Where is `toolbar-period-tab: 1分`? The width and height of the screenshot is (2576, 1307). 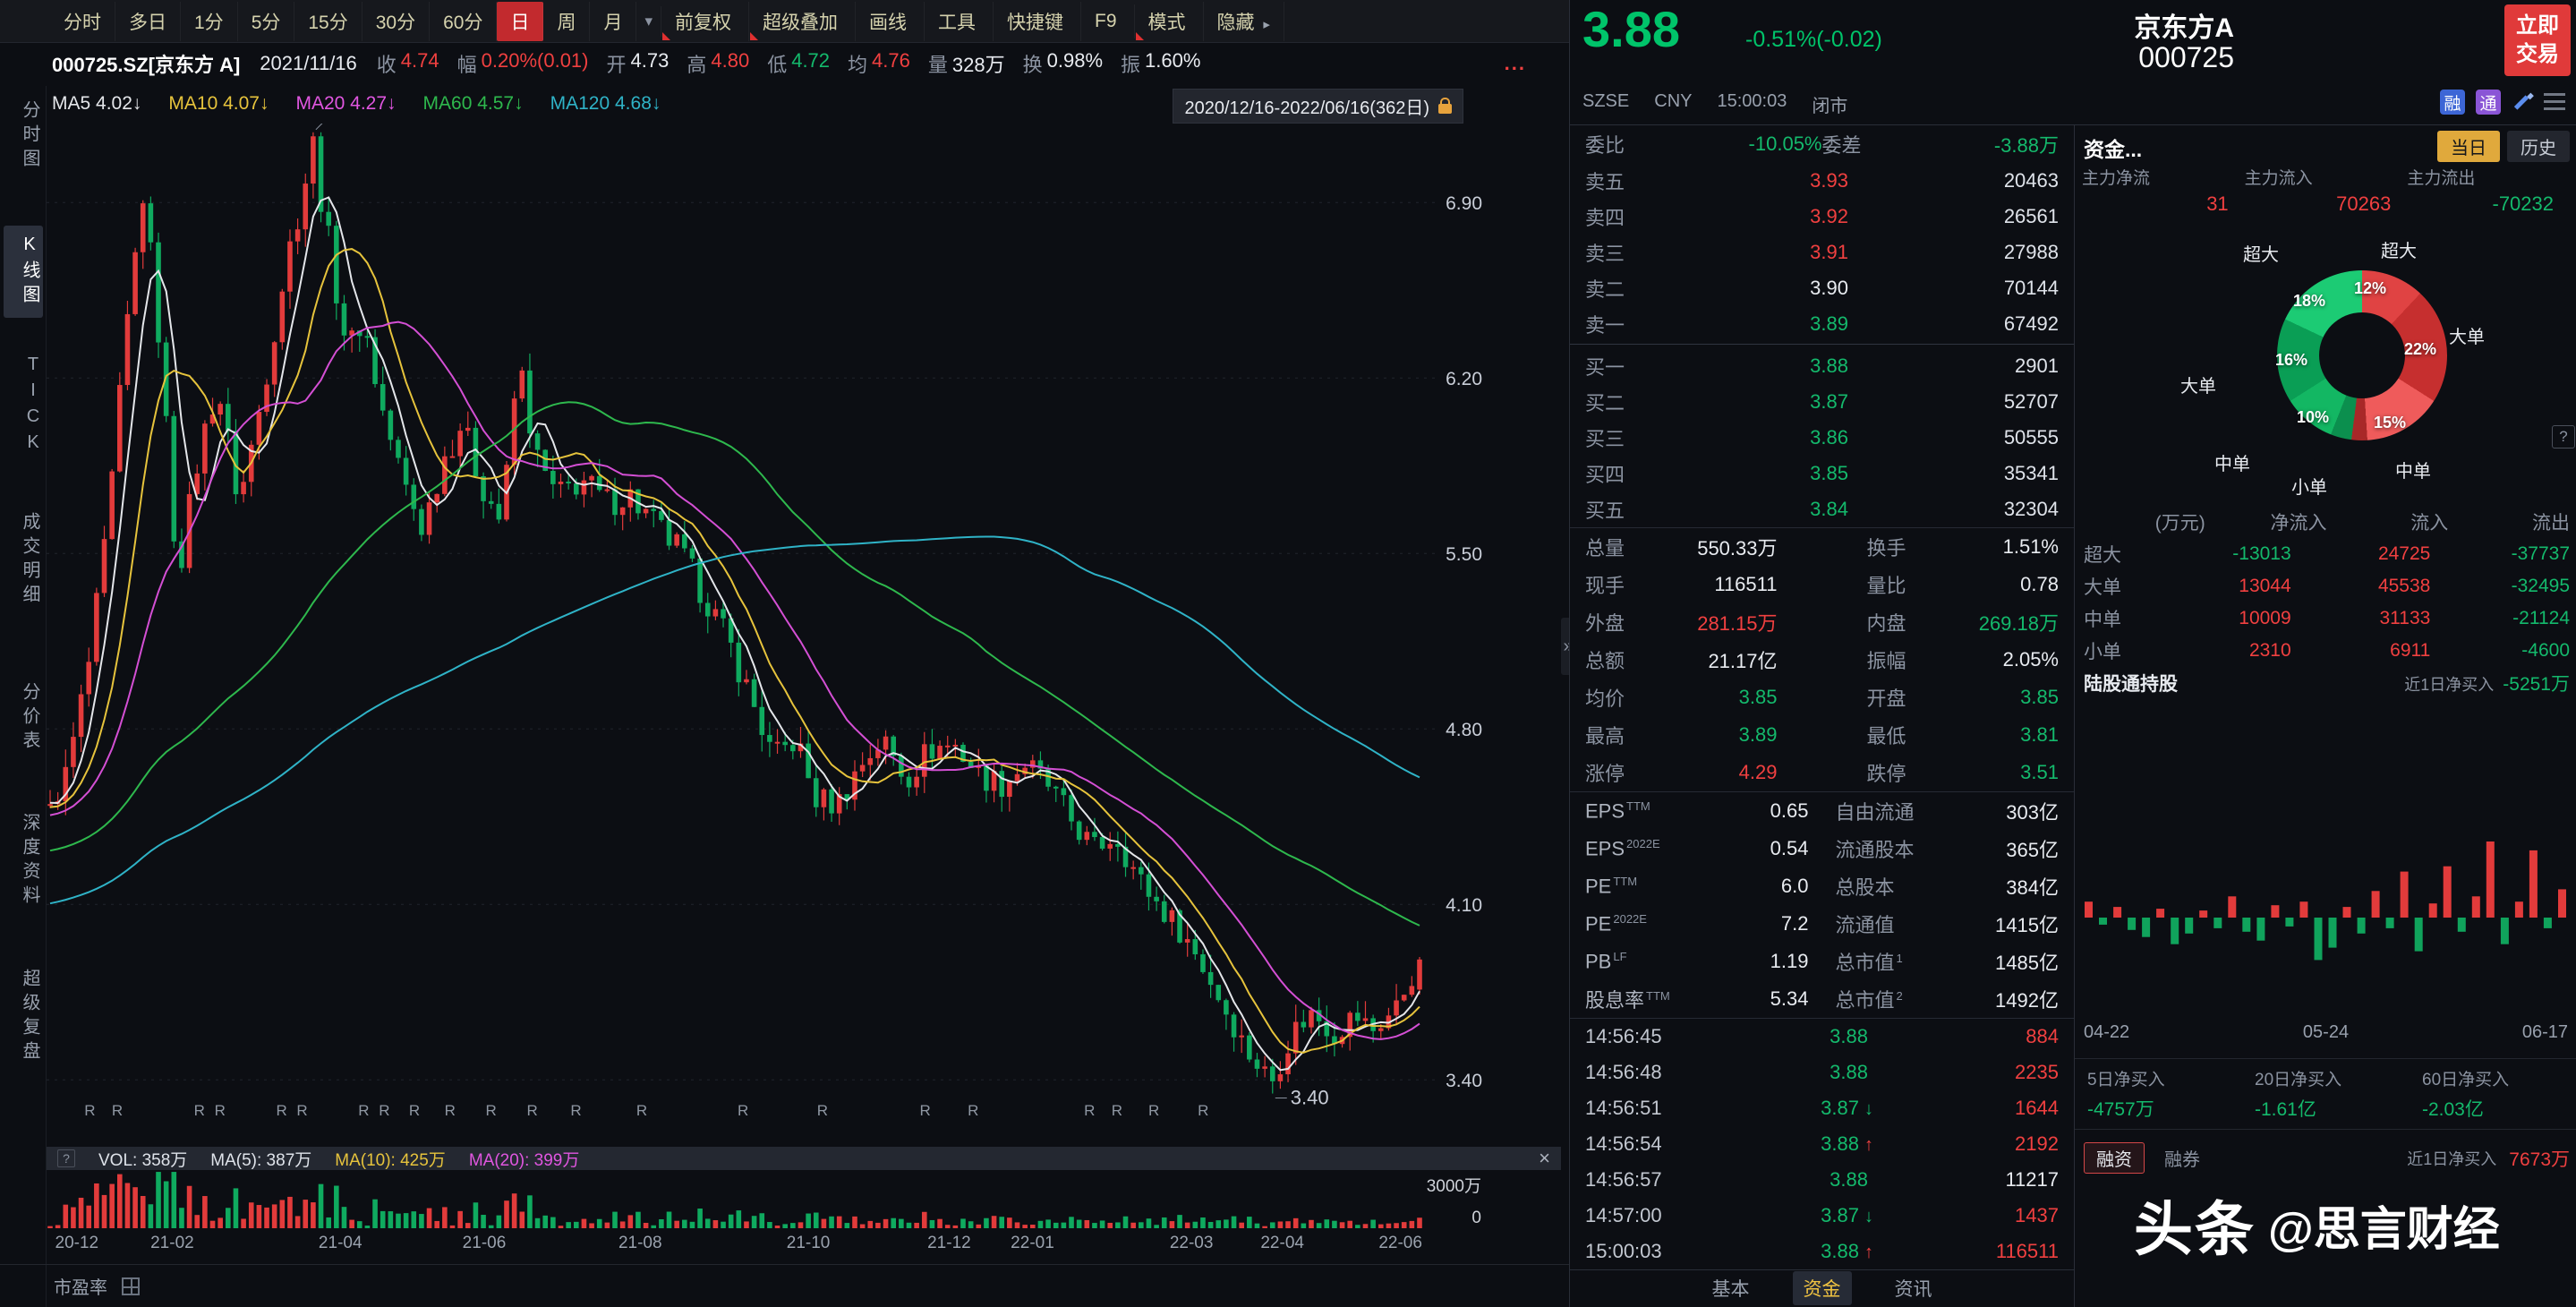
toolbar-period-tab: 1分 is located at coordinates (209, 21).